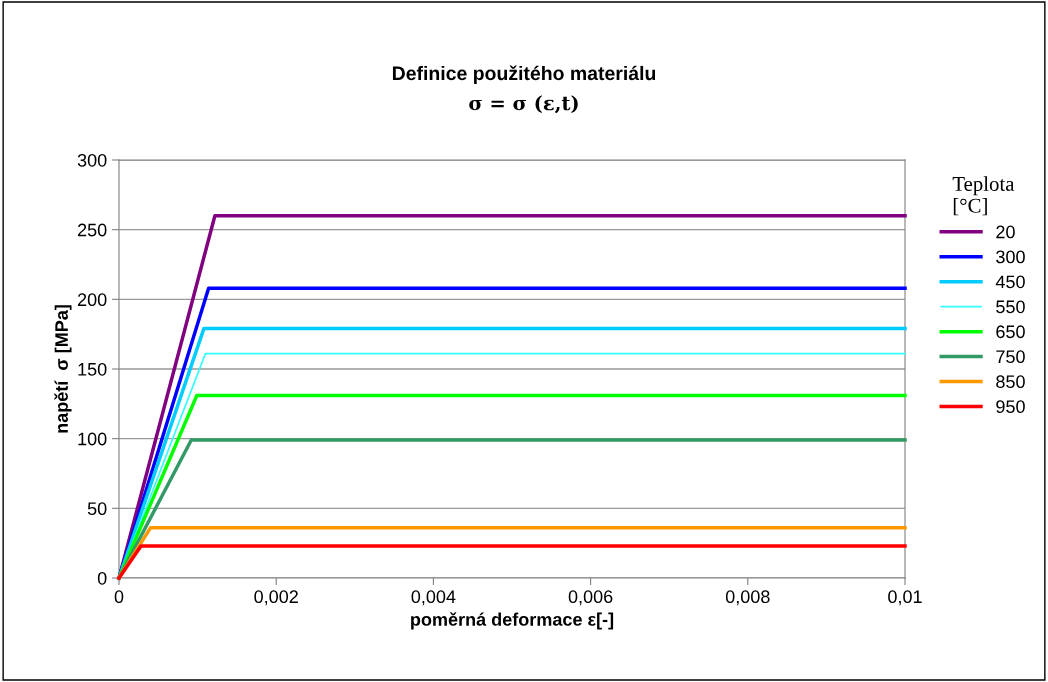 The height and width of the screenshot is (682, 1048). What do you see at coordinates (1010, 382) in the screenshot?
I see `legend-label: 850` at bounding box center [1010, 382].